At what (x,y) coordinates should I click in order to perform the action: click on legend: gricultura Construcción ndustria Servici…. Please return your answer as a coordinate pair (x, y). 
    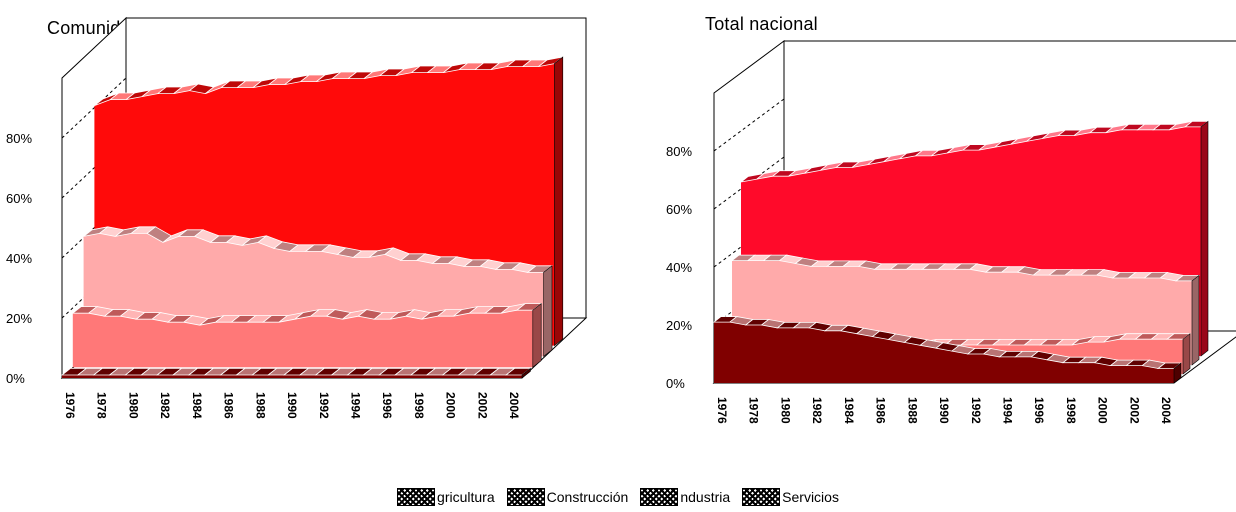
    Looking at the image, I should click on (618, 497).